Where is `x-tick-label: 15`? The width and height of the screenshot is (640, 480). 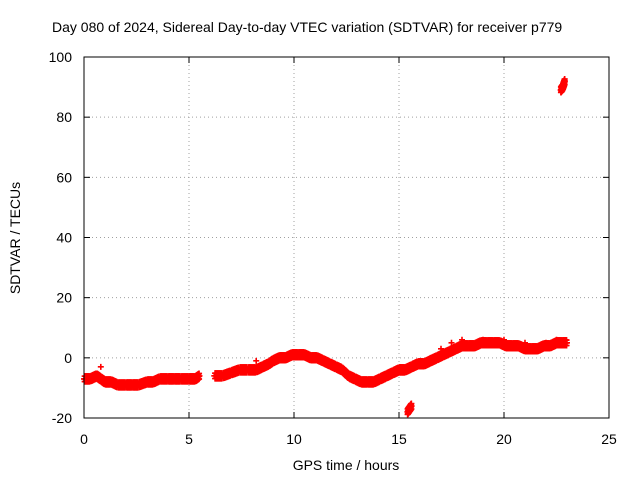
x-tick-label: 15 is located at coordinates (399, 439).